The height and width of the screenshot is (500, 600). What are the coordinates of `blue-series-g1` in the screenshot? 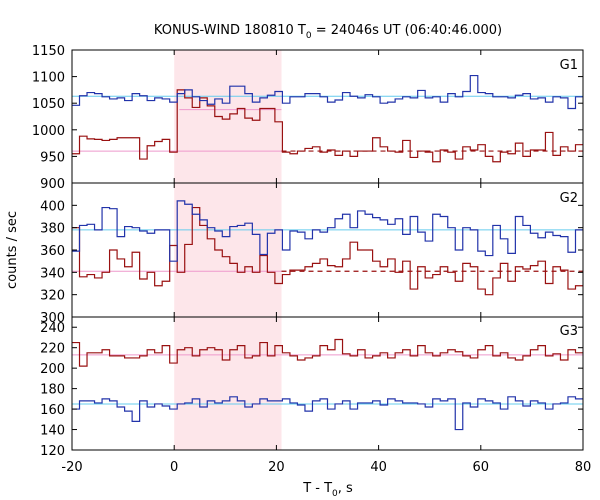 It's located at (327, 92).